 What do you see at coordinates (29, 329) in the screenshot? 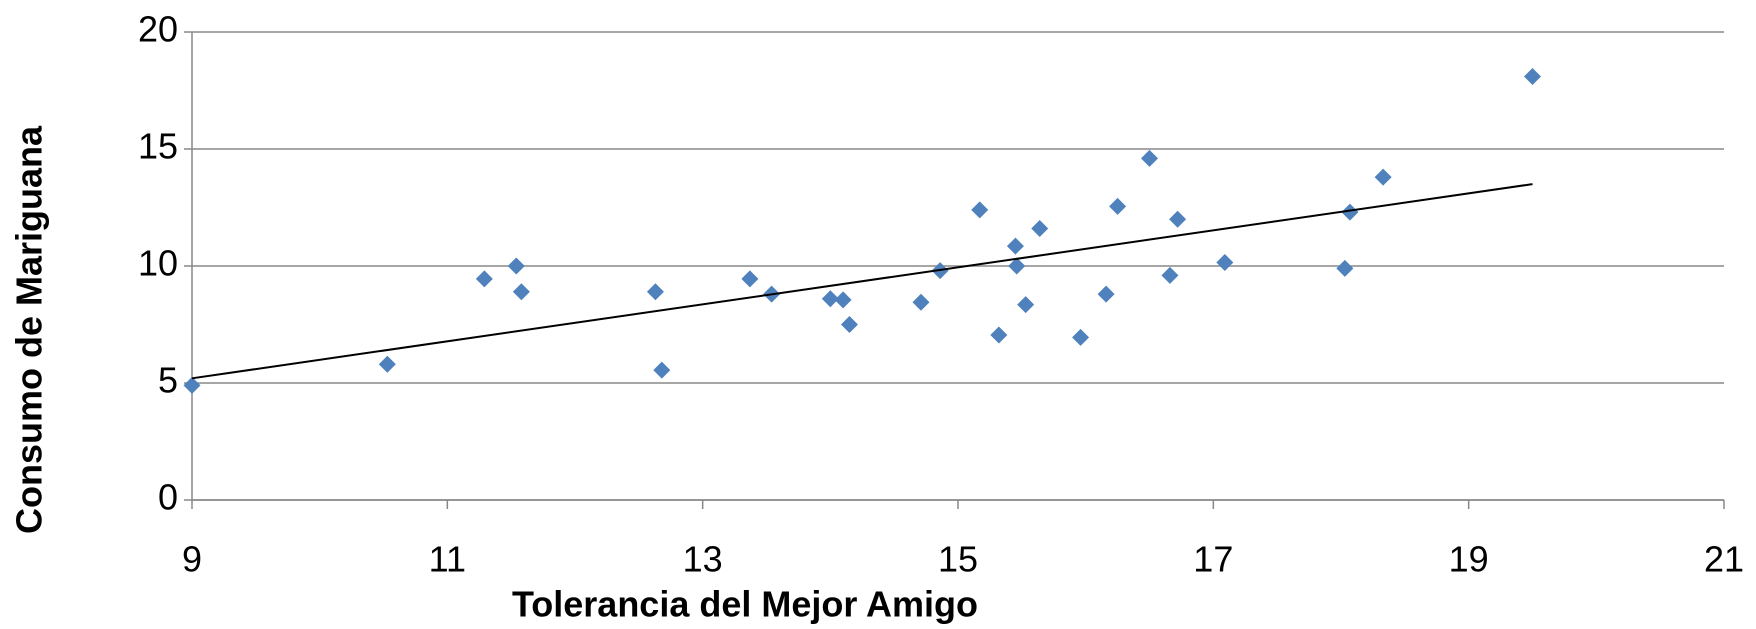
I see `y-axis-title: Consumo de Mariguana` at bounding box center [29, 329].